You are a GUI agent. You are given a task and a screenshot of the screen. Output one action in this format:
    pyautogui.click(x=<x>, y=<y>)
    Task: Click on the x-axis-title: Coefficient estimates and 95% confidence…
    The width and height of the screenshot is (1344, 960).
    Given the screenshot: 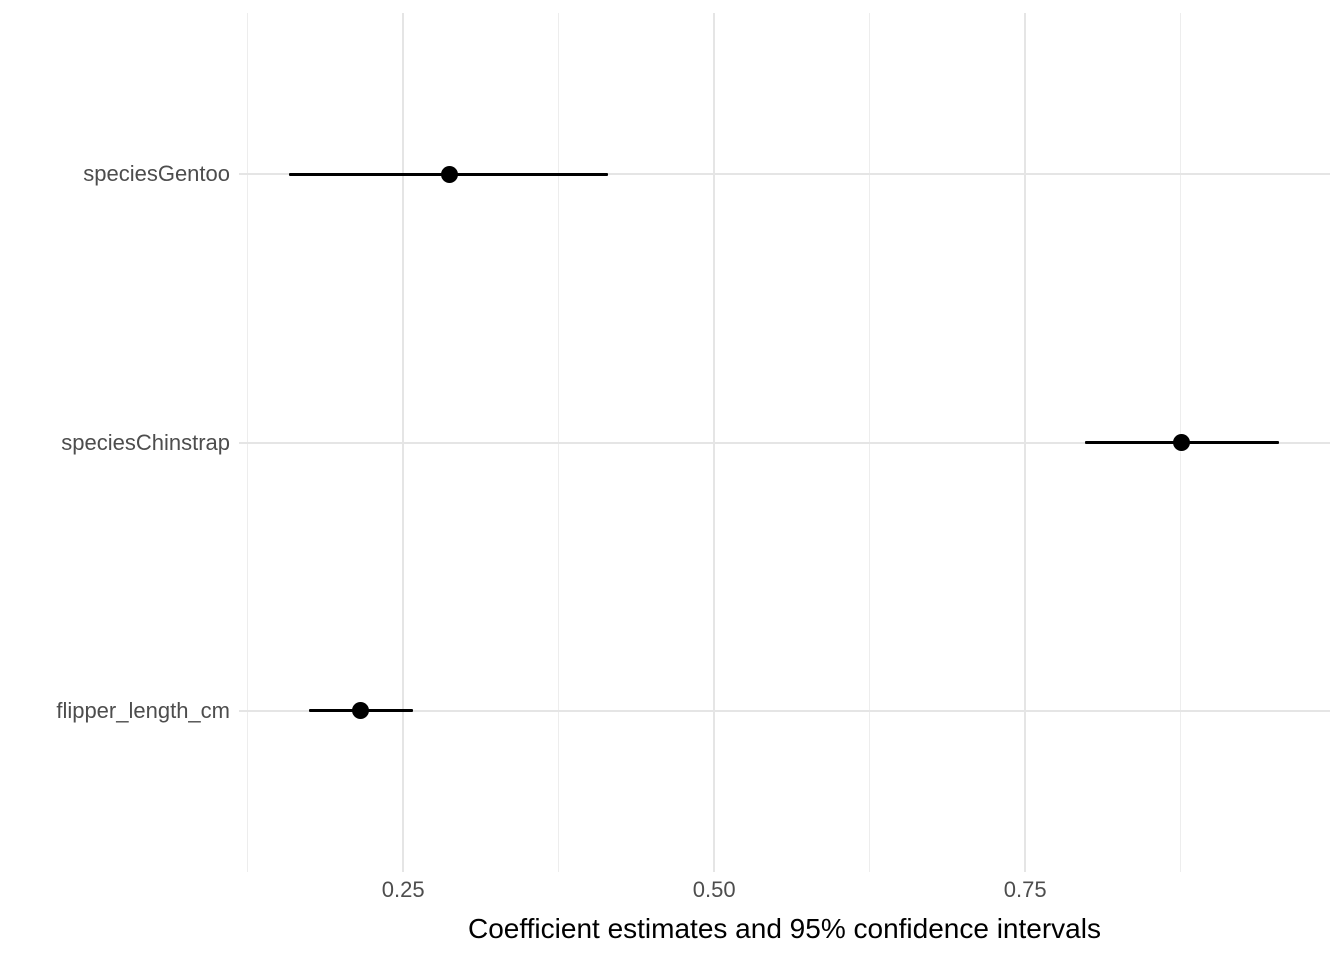 What is the action you would take?
    pyautogui.click(x=784, y=928)
    